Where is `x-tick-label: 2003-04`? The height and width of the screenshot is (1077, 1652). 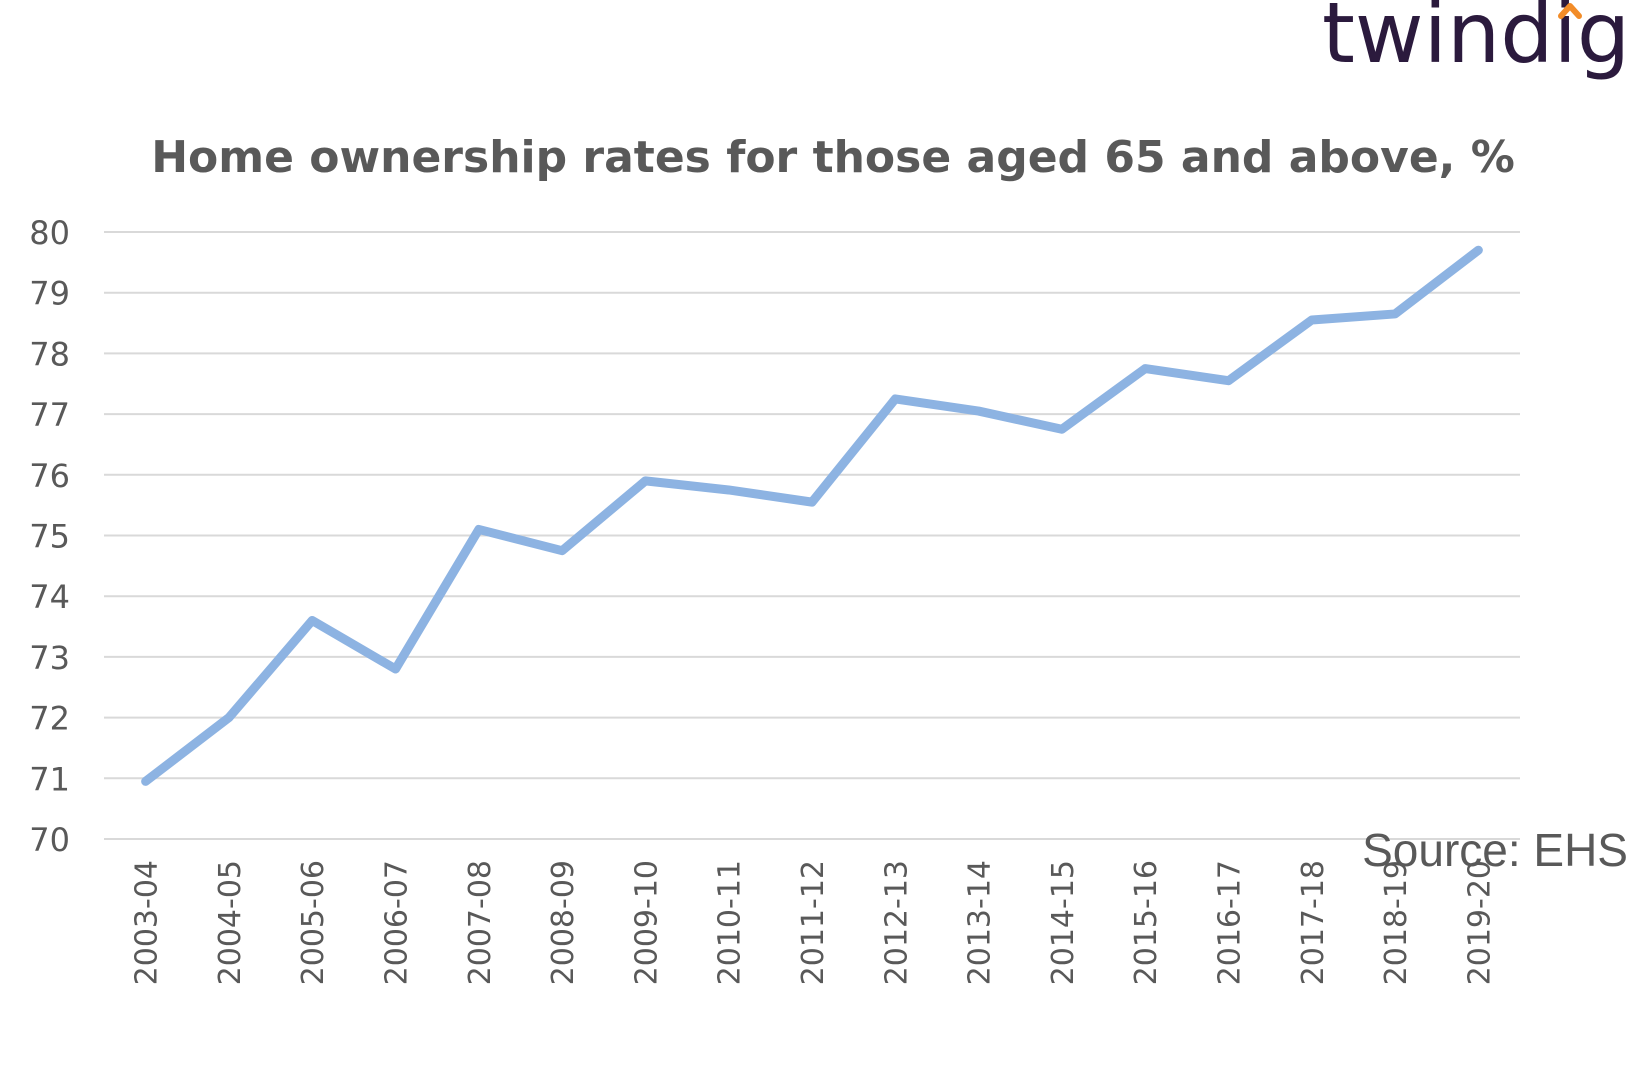
x-tick-label: 2003-04 is located at coordinates (147, 922).